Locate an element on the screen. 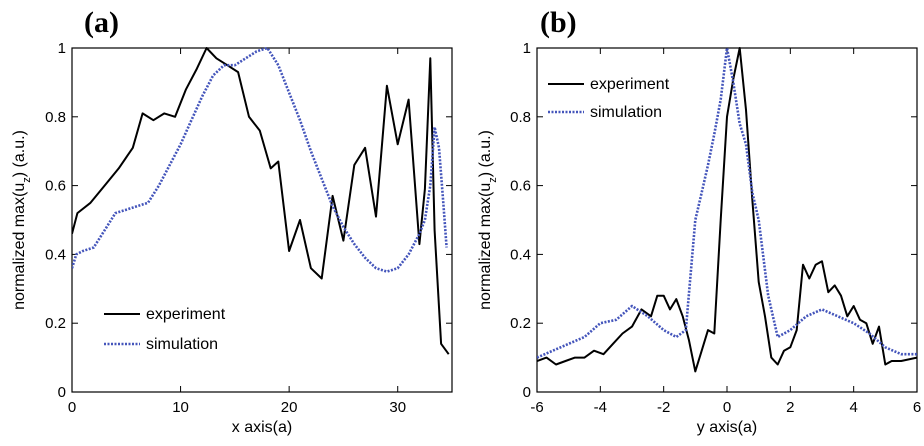  x-tick-label: -6 is located at coordinates (536, 407).